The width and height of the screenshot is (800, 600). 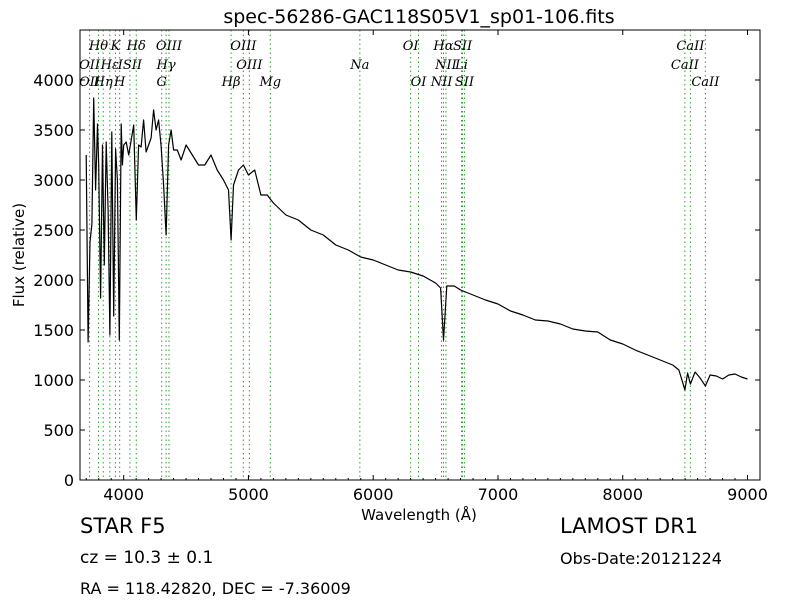 What do you see at coordinates (747, 494) in the screenshot?
I see `x-tick-label-5: 9000` at bounding box center [747, 494].